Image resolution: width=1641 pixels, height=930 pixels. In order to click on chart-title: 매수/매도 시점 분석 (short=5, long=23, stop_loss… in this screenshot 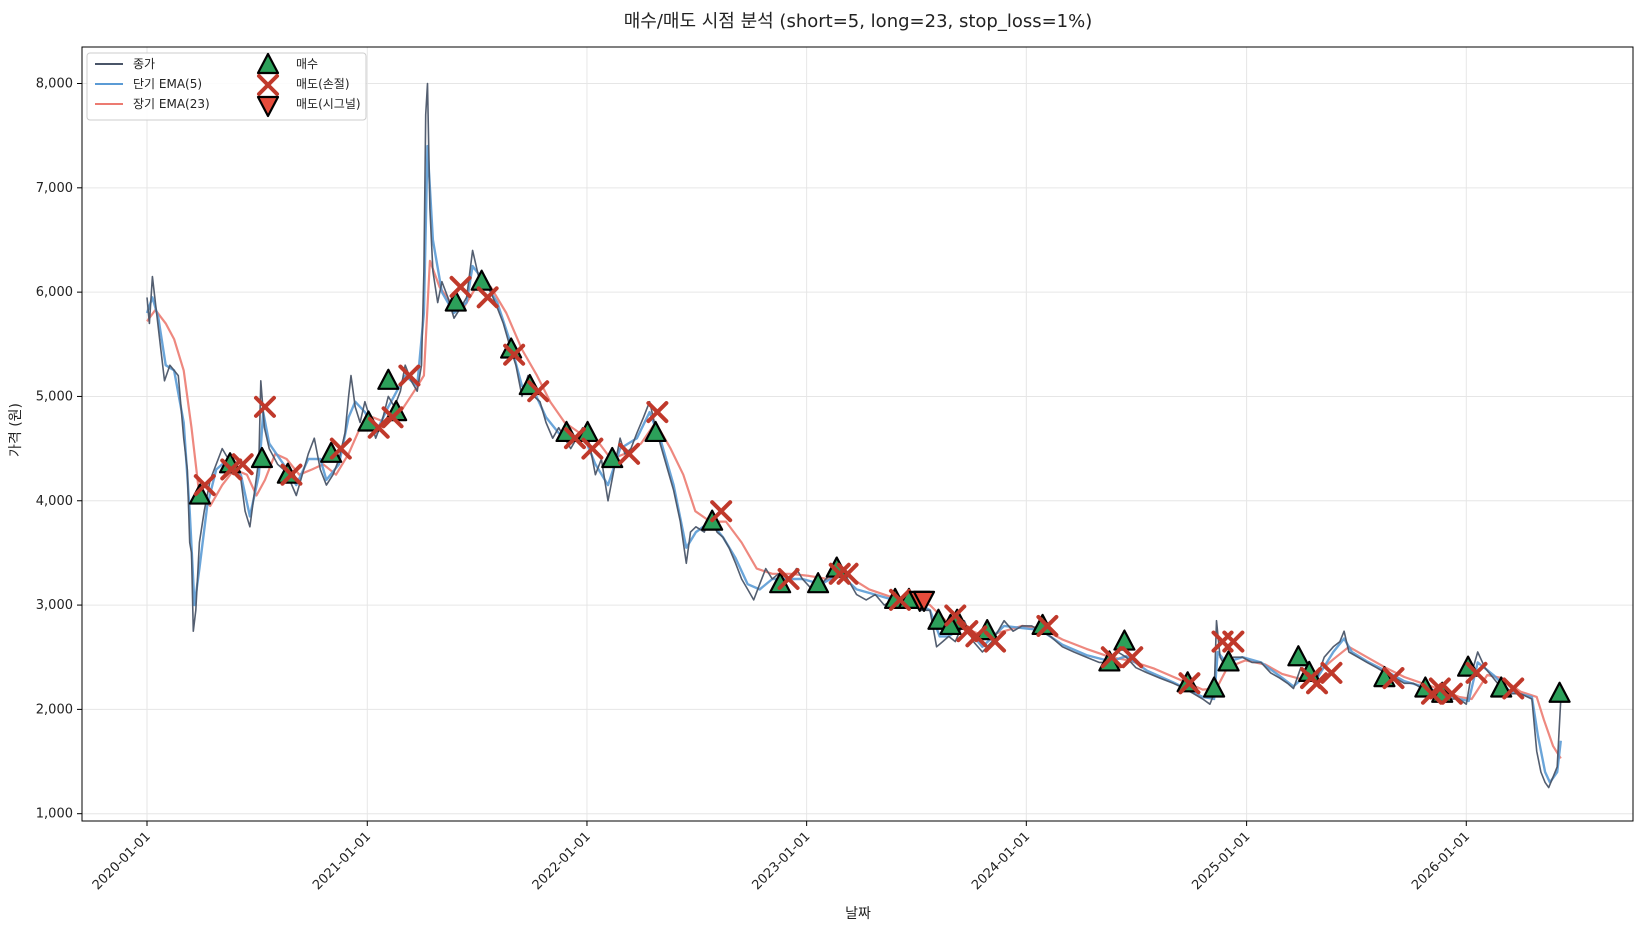, I will do `click(858, 21)`.